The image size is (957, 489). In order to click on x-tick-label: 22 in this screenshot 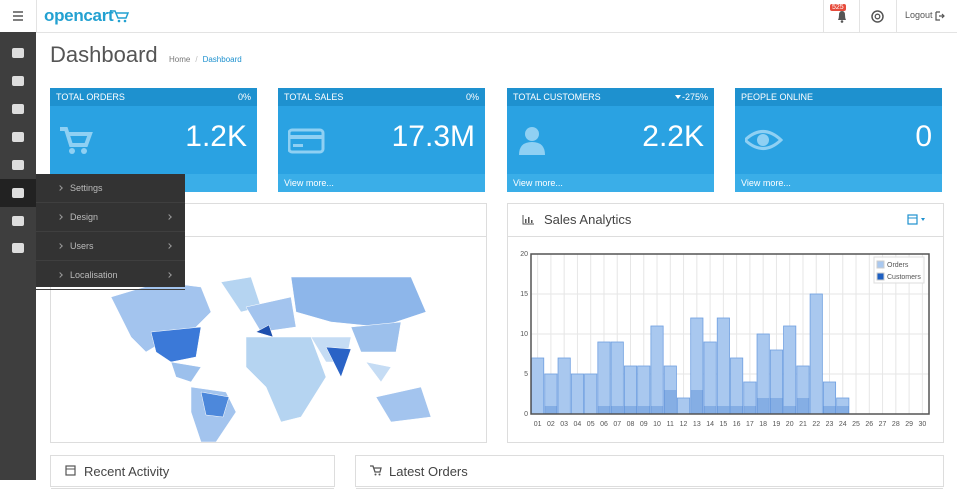, I will do `click(816, 424)`.